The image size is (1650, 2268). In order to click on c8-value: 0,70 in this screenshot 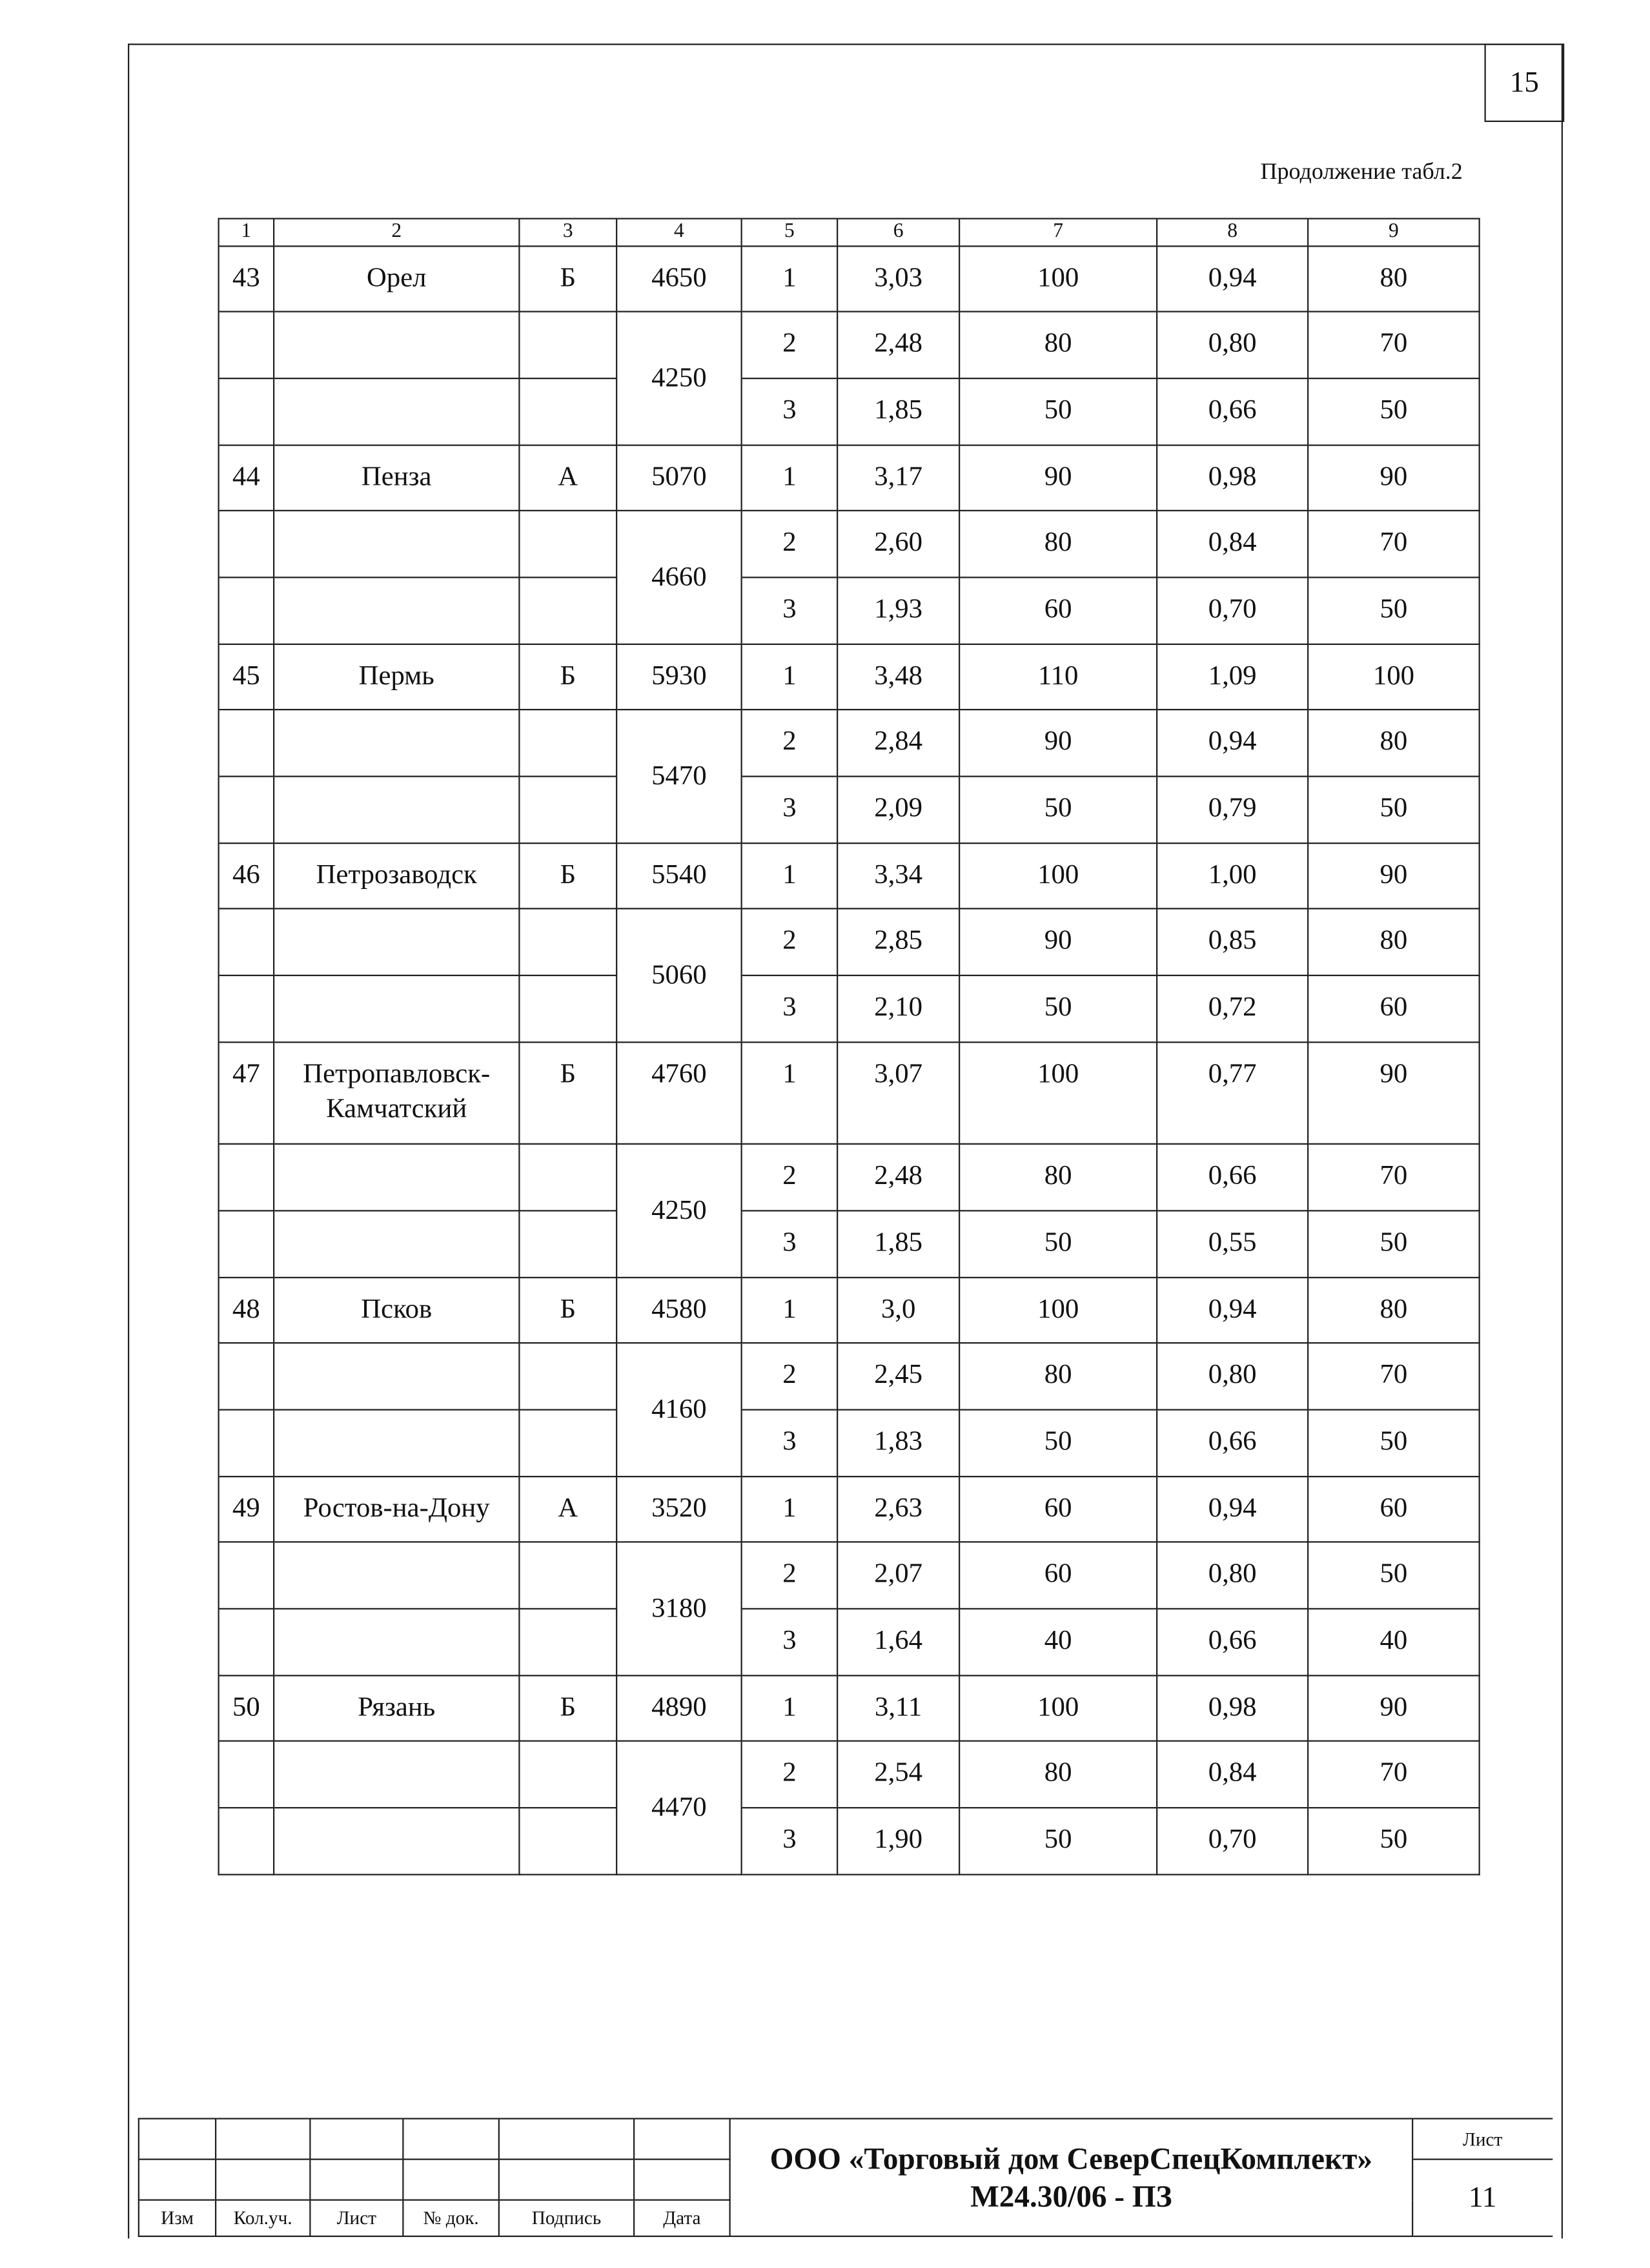, I will do `click(1232, 611)`.